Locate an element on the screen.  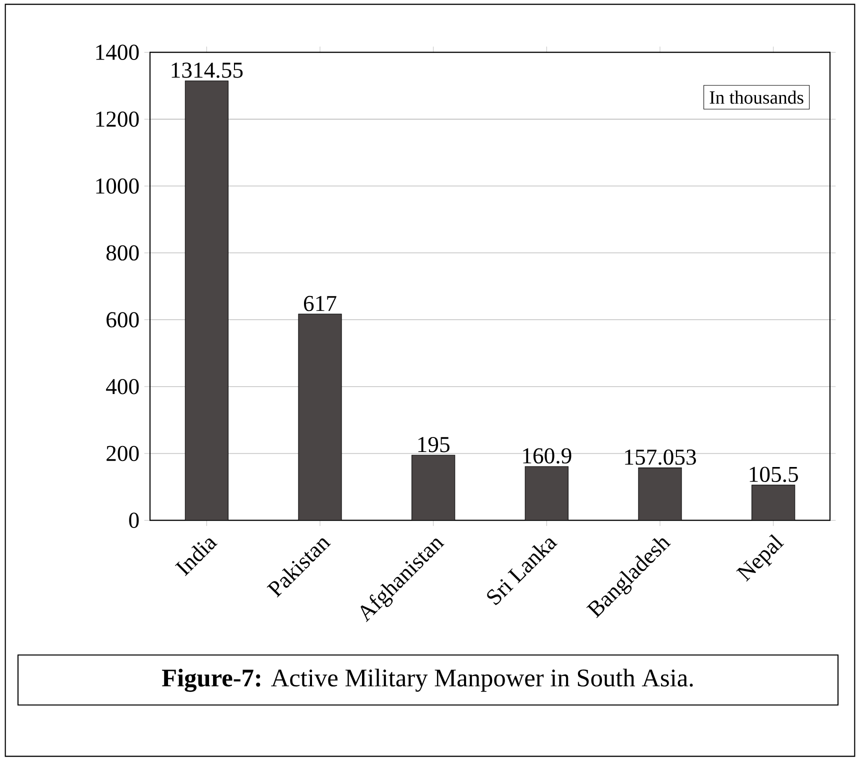
data-label: 617 is located at coordinates (320, 304).